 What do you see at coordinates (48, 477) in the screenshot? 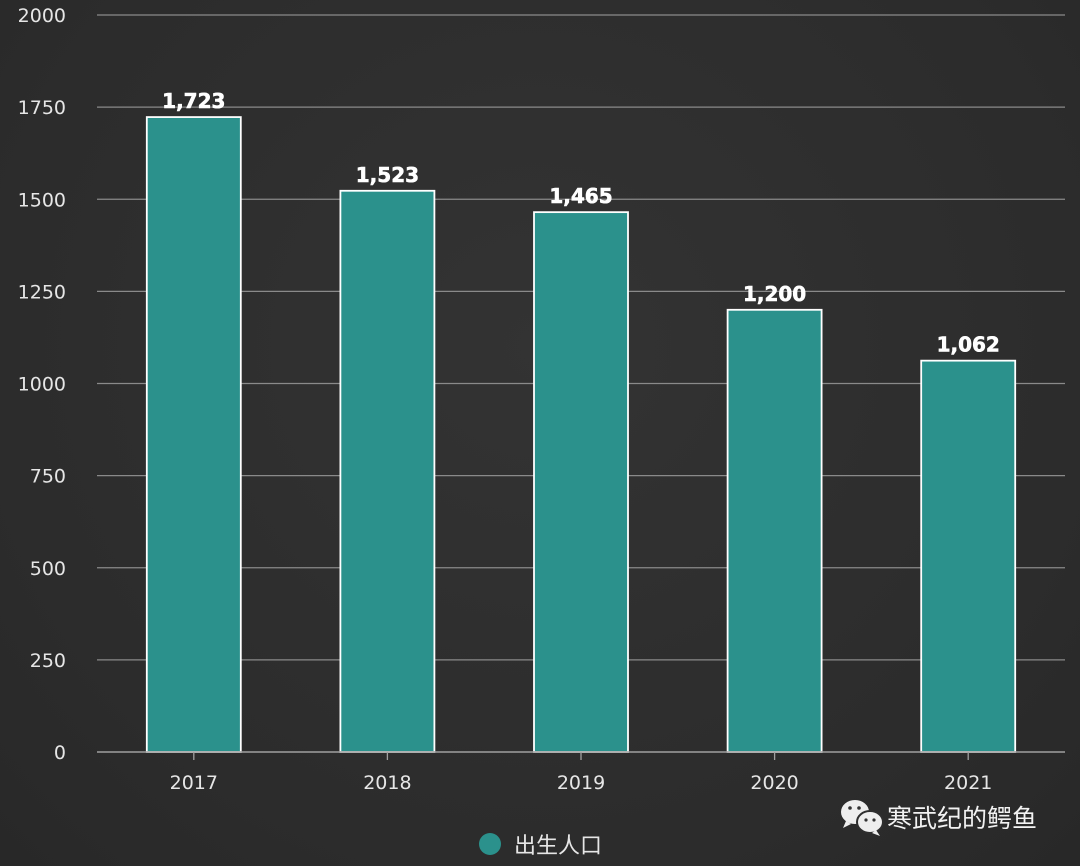
I see `y-tick-label: 750` at bounding box center [48, 477].